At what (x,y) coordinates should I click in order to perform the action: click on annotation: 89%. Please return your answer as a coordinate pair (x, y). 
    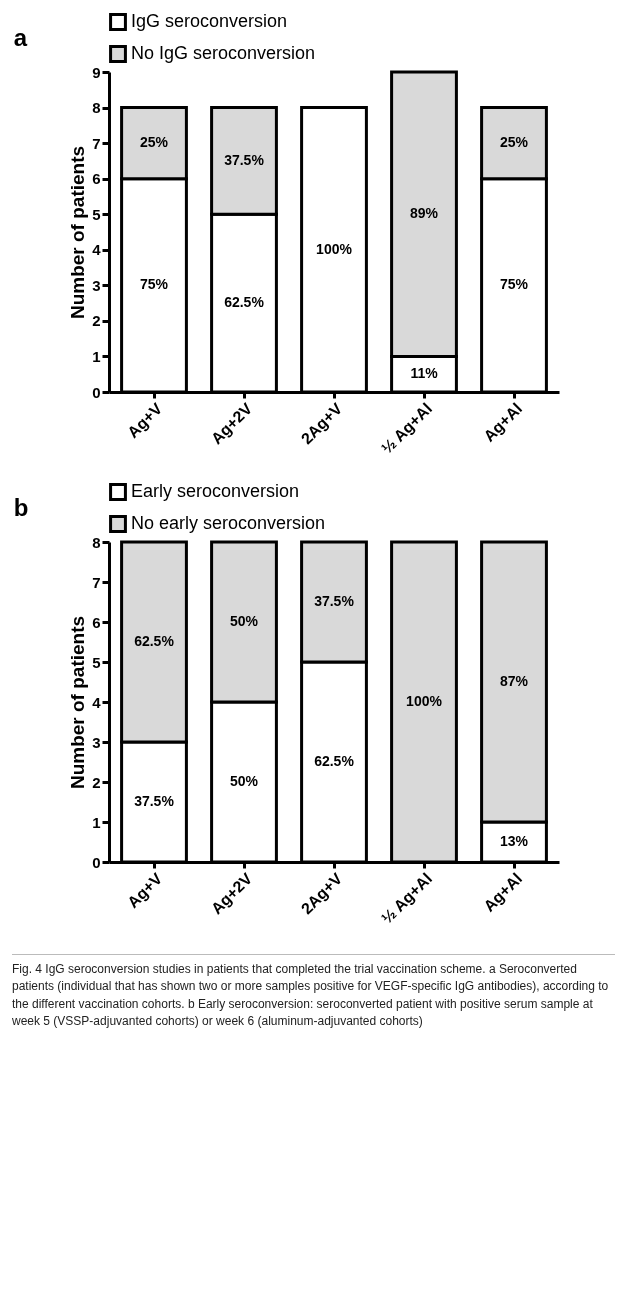
    Looking at the image, I should click on (424, 213).